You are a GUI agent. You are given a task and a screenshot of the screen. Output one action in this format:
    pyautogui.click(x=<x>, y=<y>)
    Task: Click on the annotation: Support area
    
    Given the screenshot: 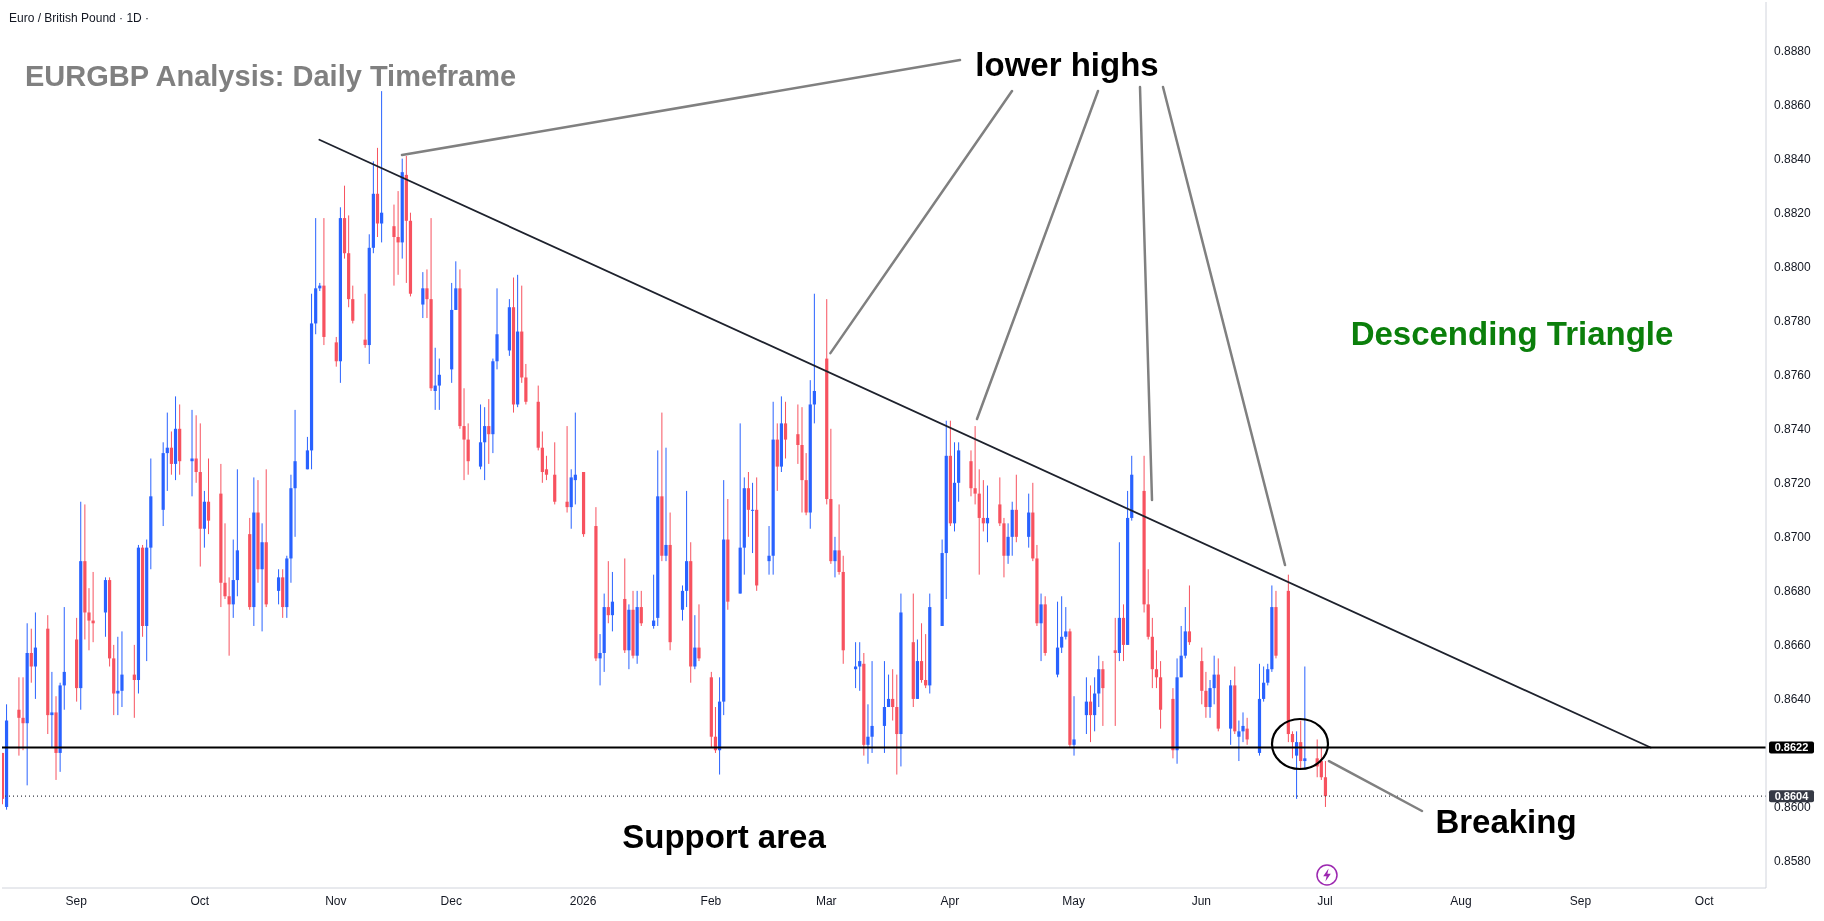 What is the action you would take?
    pyautogui.click(x=724, y=836)
    